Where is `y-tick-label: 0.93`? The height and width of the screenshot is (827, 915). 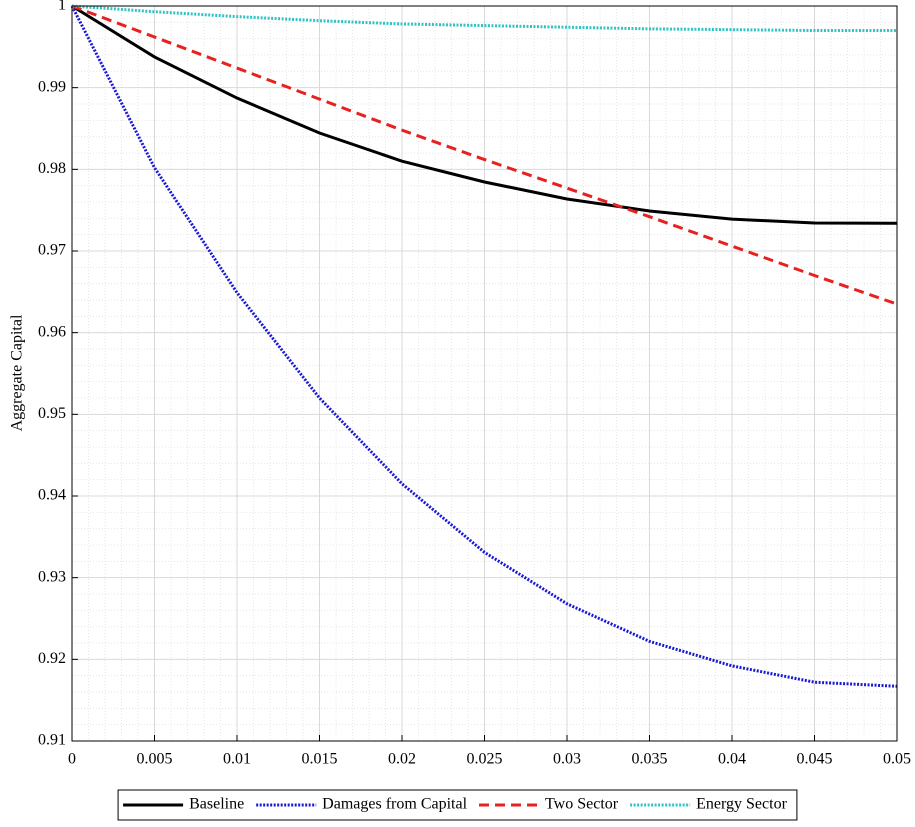 y-tick-label: 0.93 is located at coordinates (52, 576).